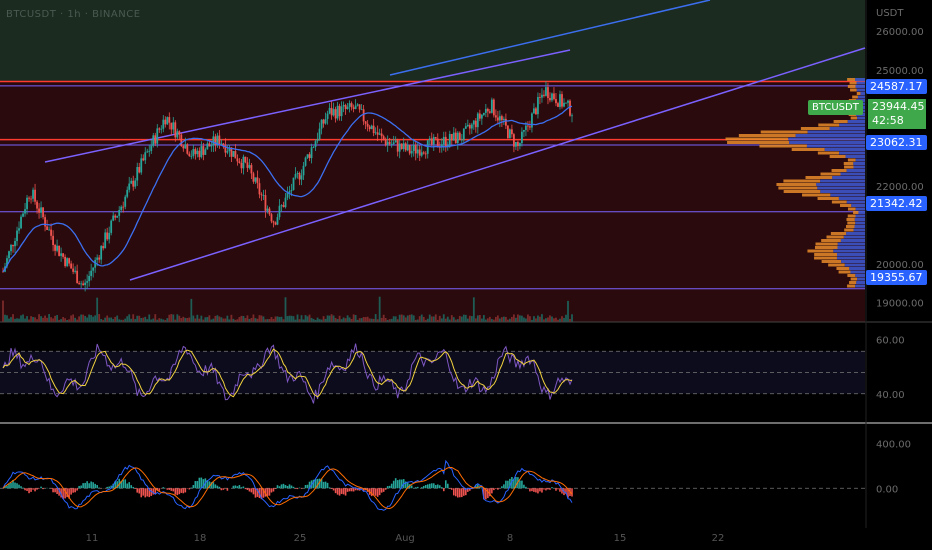  I want to click on price-axis-tick: 20000.00, so click(900, 265).